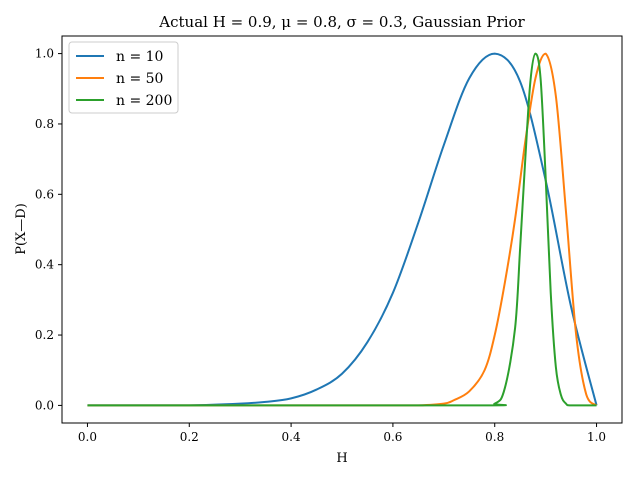 The width and height of the screenshot is (640, 480). Describe the element at coordinates (44, 124) in the screenshot. I see `y-tick-label: 0.8` at that location.